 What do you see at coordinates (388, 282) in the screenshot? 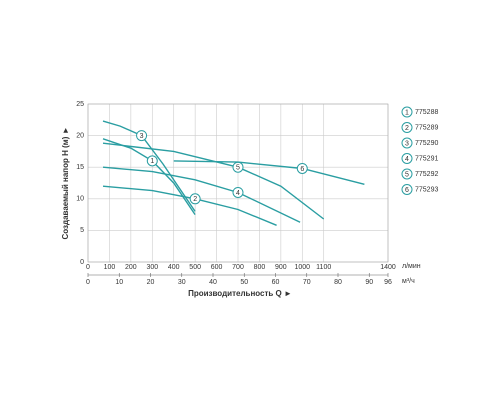
I see `x2-tick-label: 96` at bounding box center [388, 282].